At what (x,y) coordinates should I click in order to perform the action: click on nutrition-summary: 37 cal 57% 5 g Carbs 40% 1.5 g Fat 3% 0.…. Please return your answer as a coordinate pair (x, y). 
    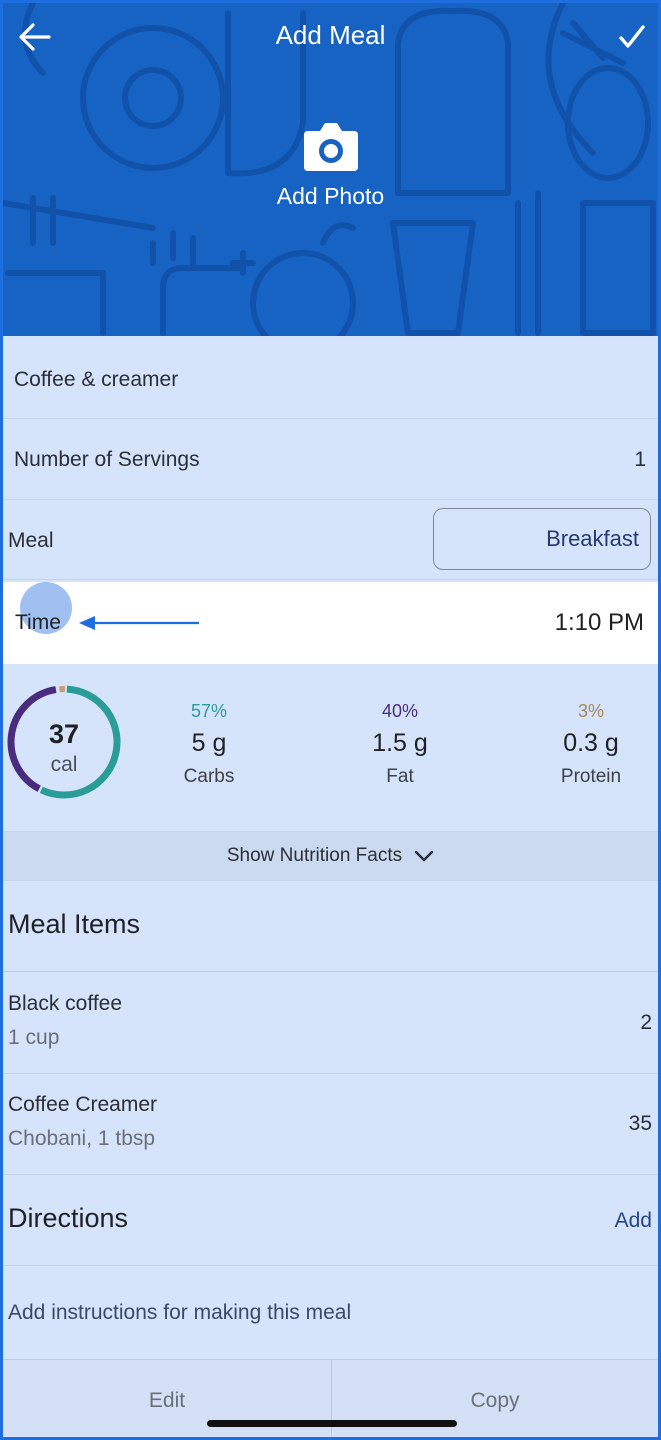
    Looking at the image, I should click on (330, 748).